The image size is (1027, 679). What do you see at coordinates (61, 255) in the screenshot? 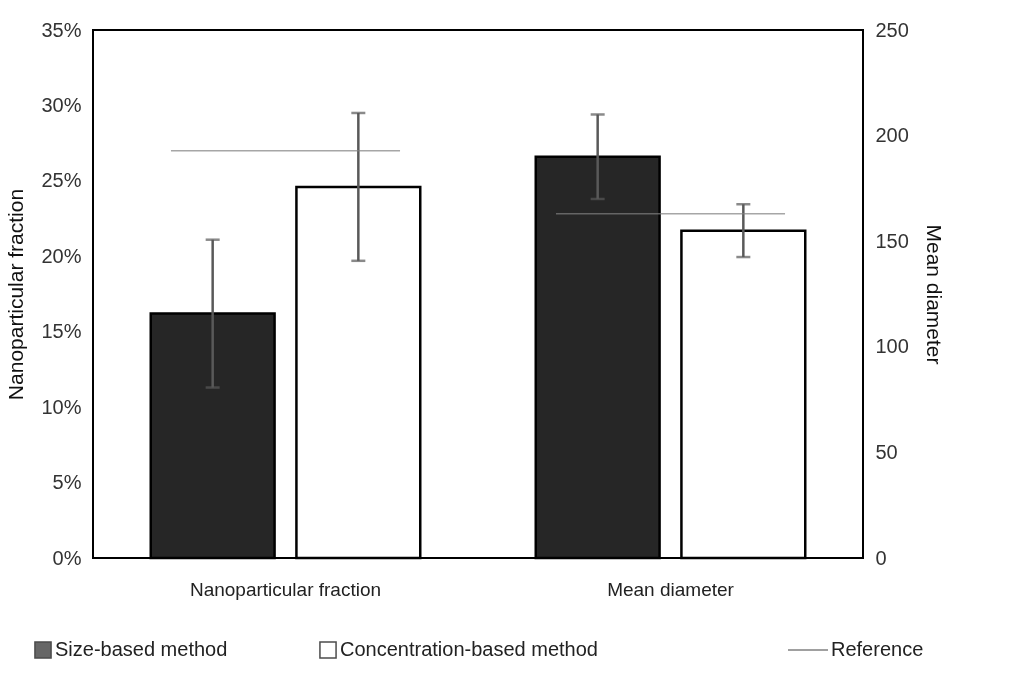
I see `y-tick-label: 20%` at bounding box center [61, 255].